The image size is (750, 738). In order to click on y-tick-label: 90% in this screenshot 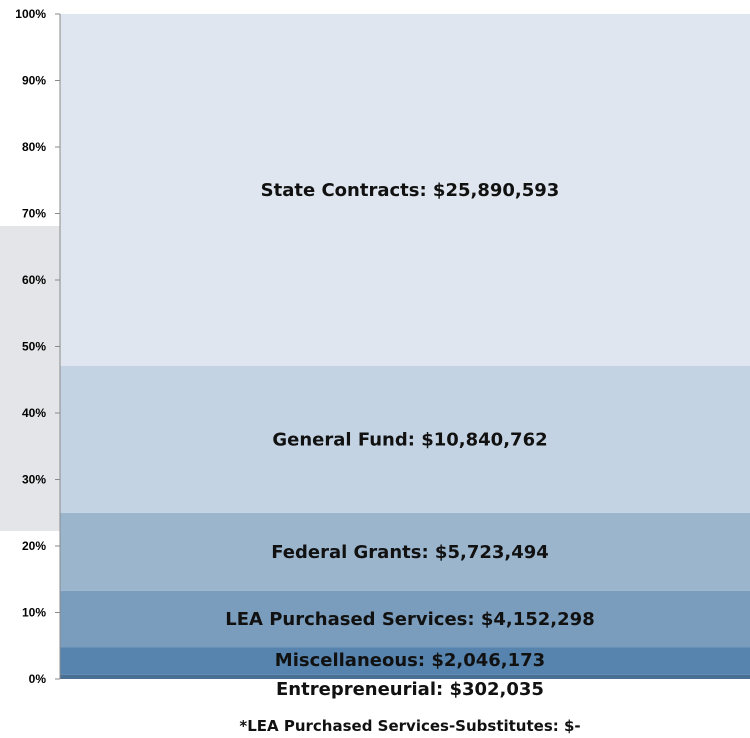, I will do `click(34, 81)`.